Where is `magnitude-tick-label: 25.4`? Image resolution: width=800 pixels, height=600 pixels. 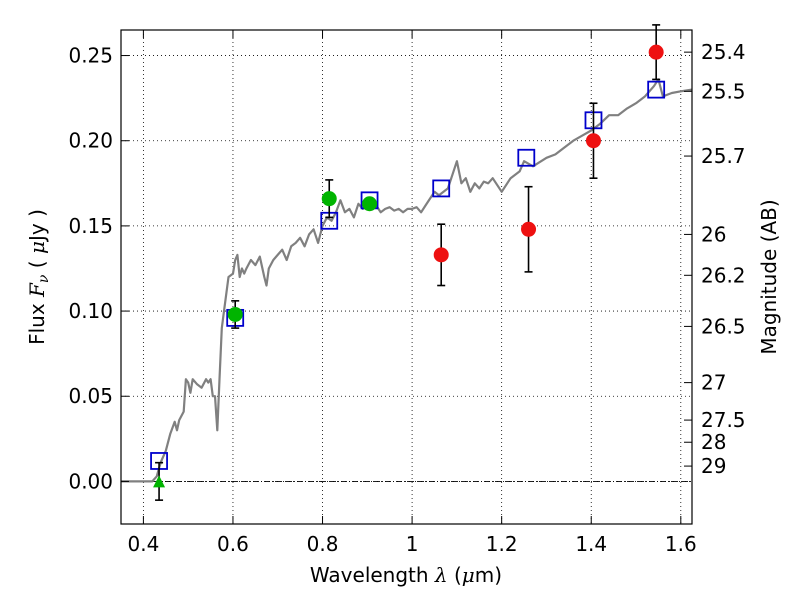 magnitude-tick-label: 25.4 is located at coordinates (723, 52).